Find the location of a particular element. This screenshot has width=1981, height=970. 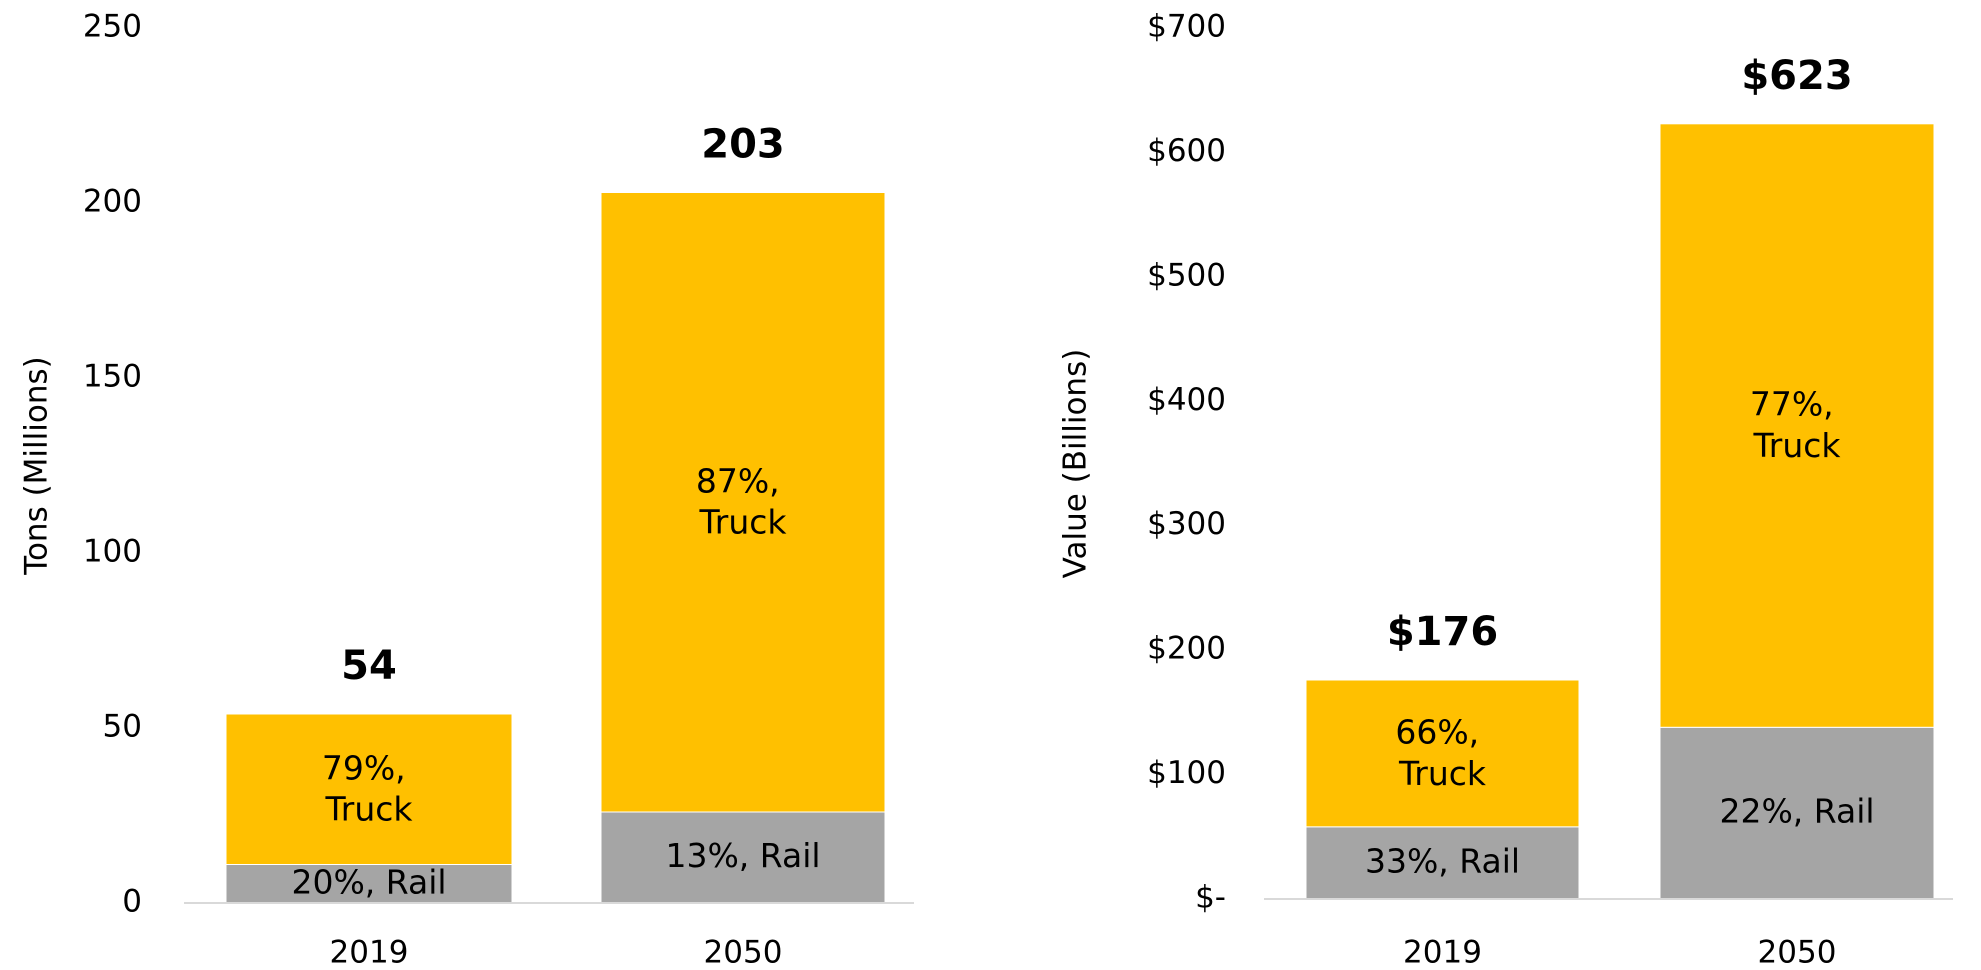

y-tick-label: $500 is located at coordinates (1186, 275).